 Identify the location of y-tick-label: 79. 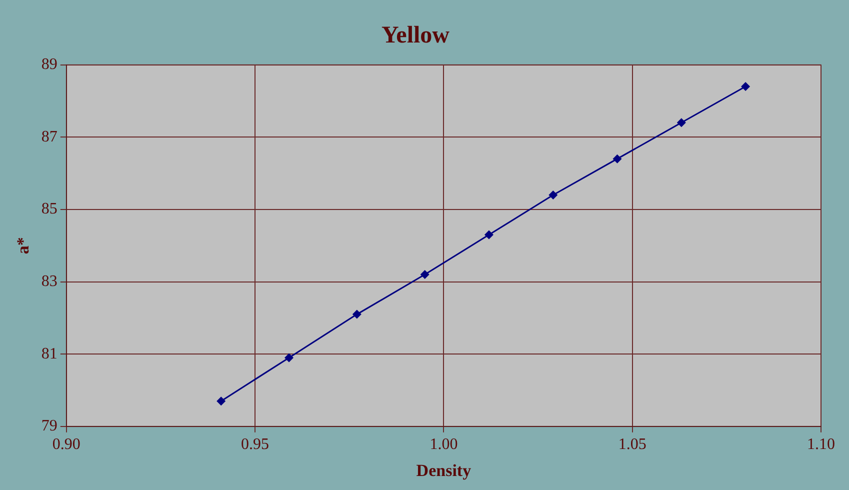
(49, 426).